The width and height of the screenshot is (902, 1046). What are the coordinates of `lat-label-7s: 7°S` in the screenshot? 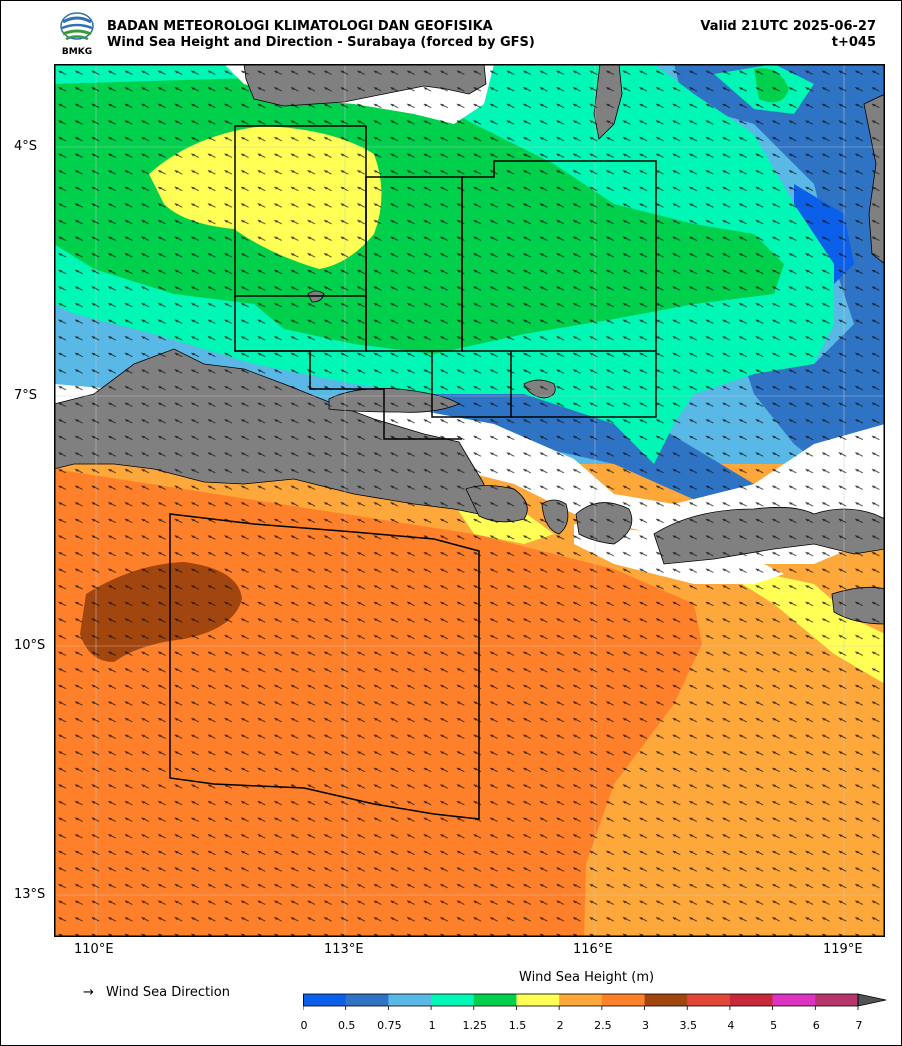 It's located at (26, 395).